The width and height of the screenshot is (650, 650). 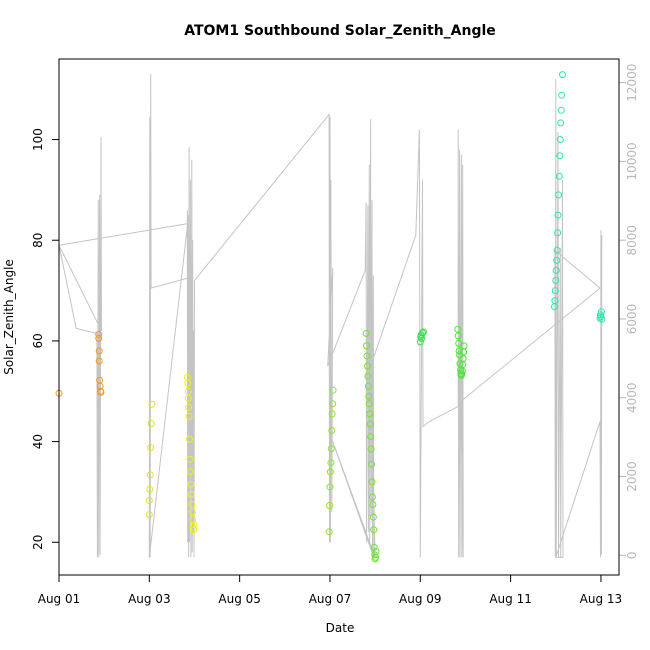 What do you see at coordinates (632, 319) in the screenshot?
I see `y2-tick-label: 6000` at bounding box center [632, 319].